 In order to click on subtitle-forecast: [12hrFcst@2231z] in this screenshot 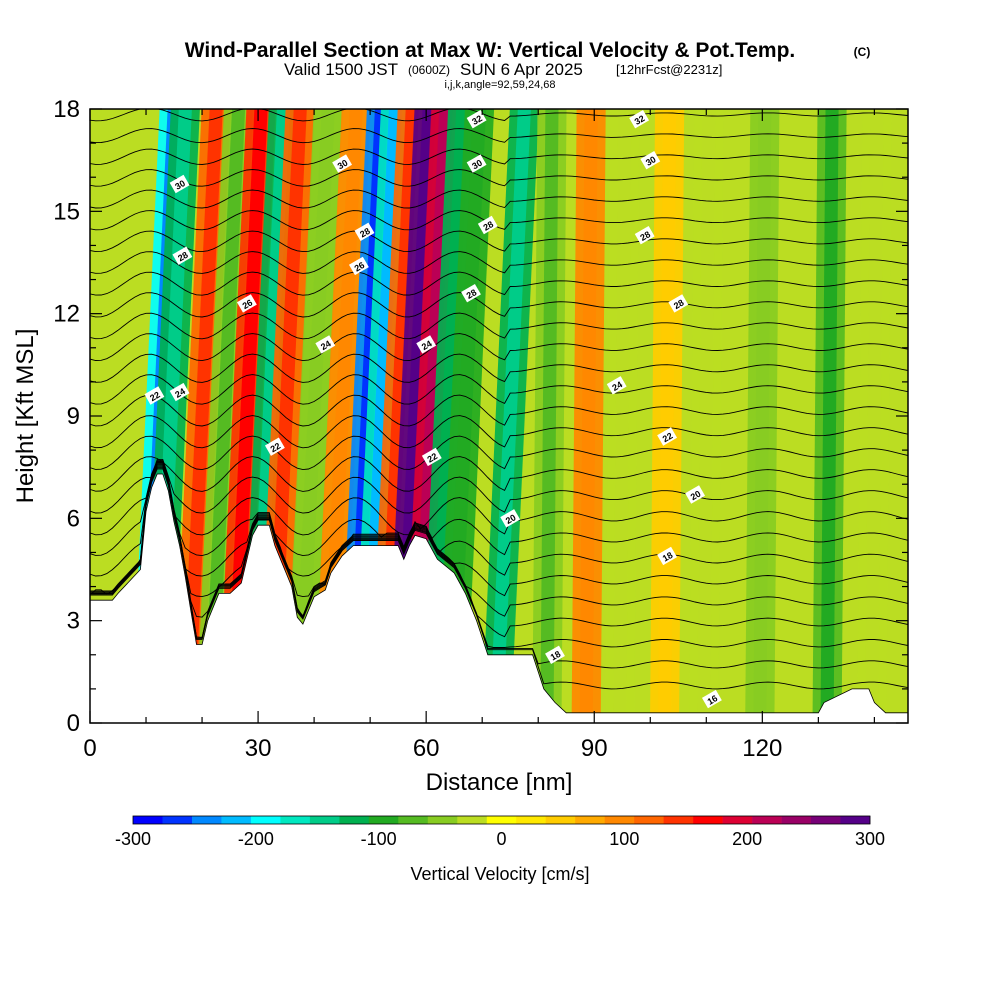, I will do `click(669, 69)`.